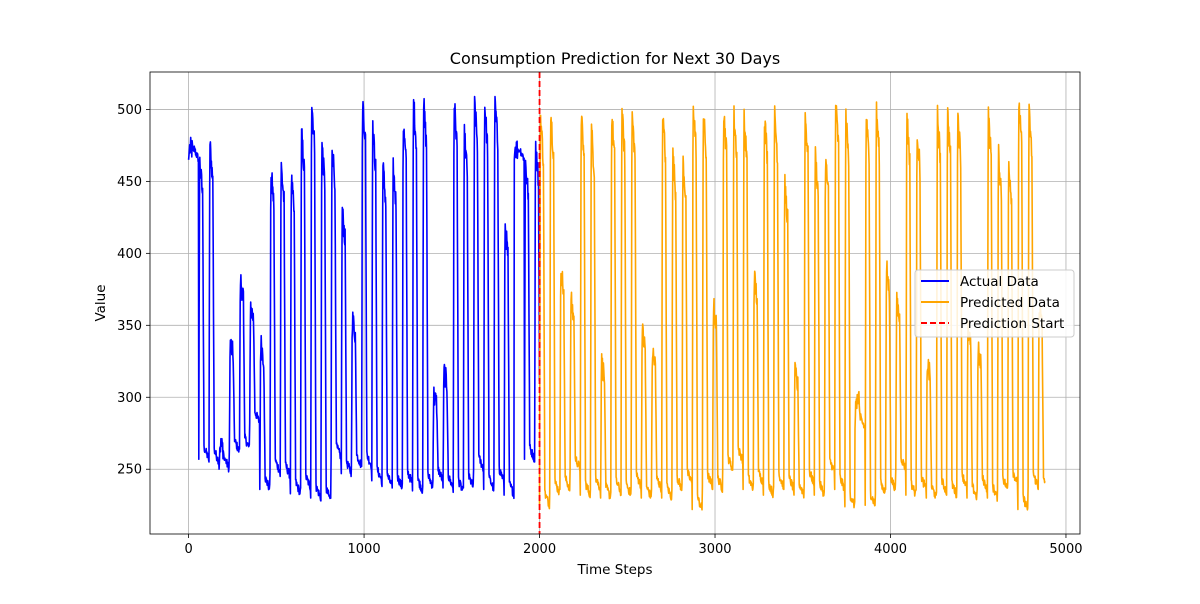 The height and width of the screenshot is (604, 1200). What do you see at coordinates (714, 549) in the screenshot?
I see `x-tick-label: 3000` at bounding box center [714, 549].